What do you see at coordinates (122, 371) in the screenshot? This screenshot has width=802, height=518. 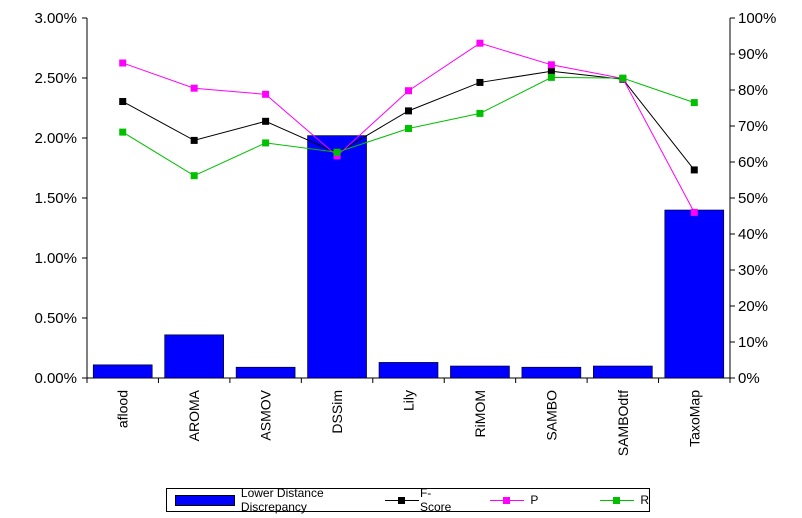 I see `bar-aflood` at bounding box center [122, 371].